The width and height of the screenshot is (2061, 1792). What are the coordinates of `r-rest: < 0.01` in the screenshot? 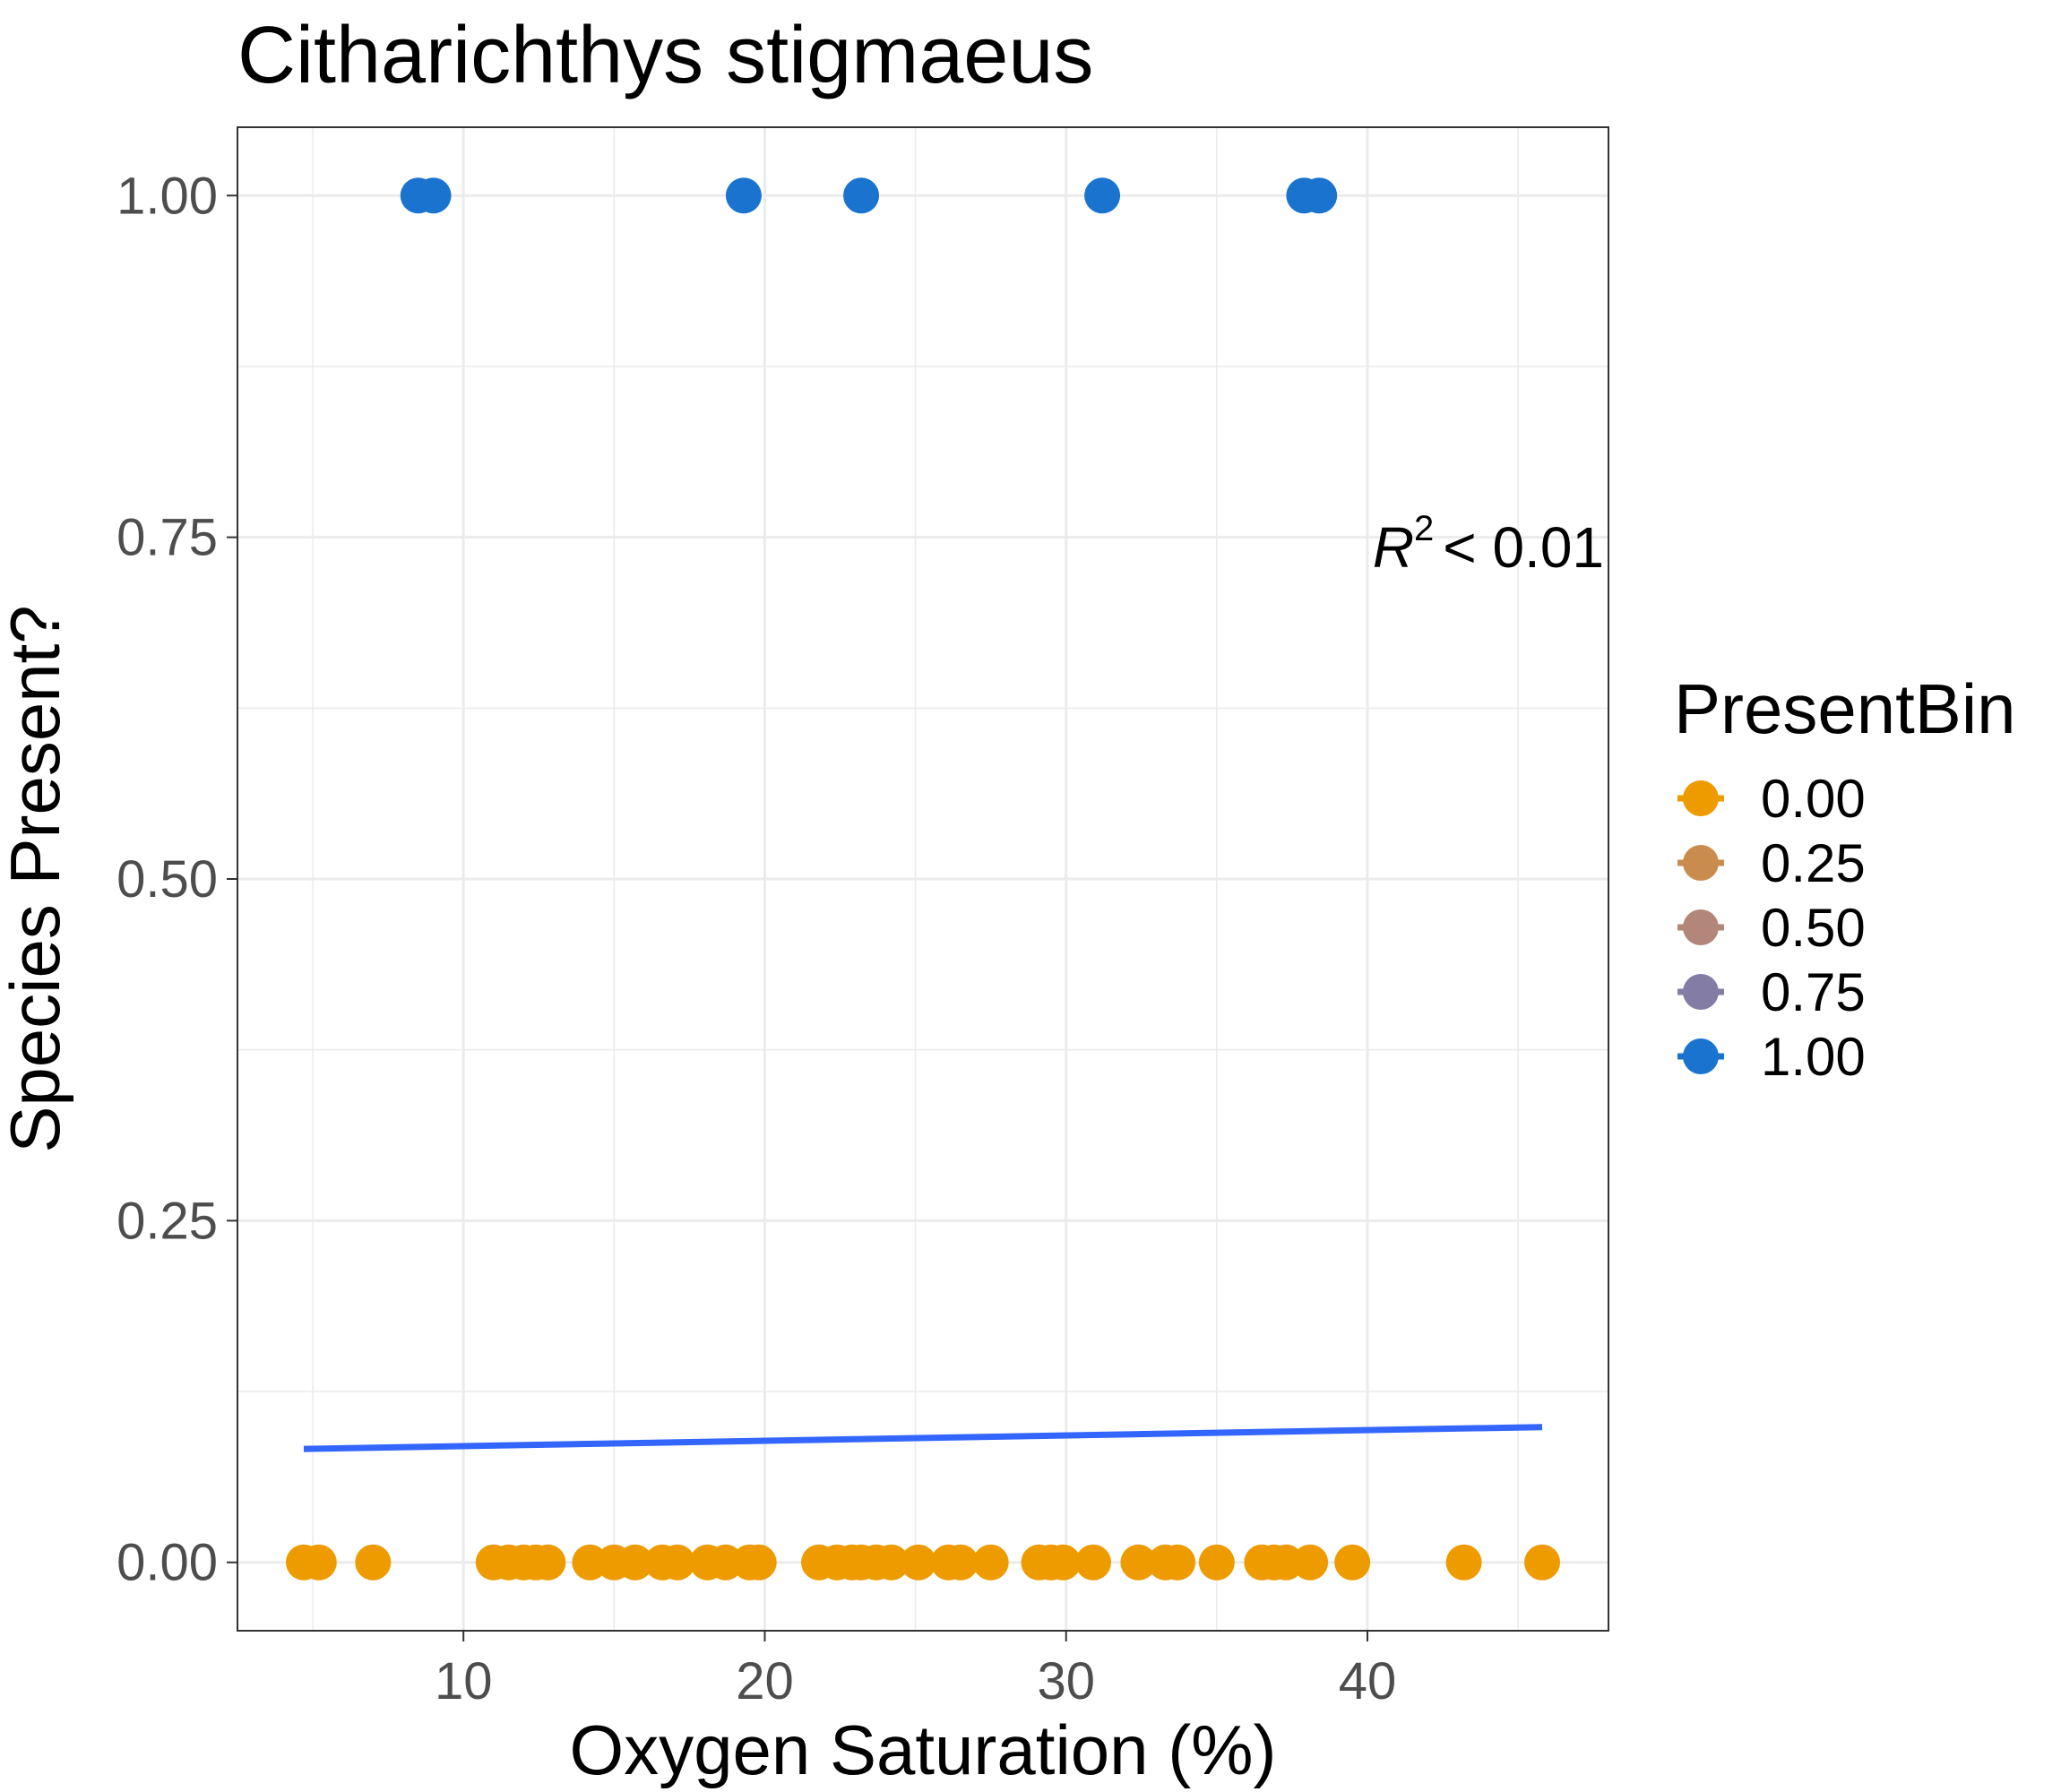 It's located at (1523, 547).